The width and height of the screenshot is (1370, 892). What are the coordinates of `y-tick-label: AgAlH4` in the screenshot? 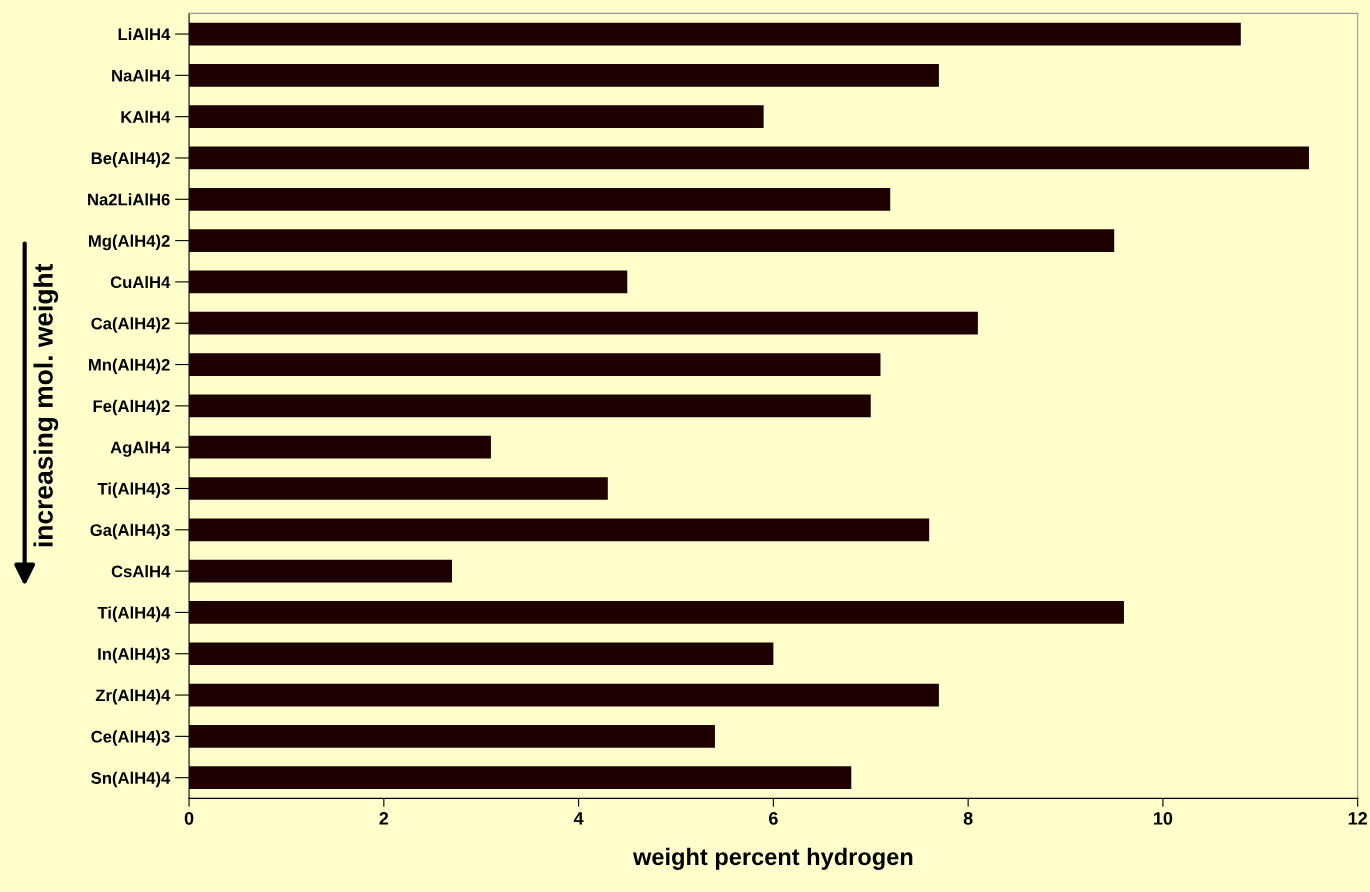 It's located at (140, 449).